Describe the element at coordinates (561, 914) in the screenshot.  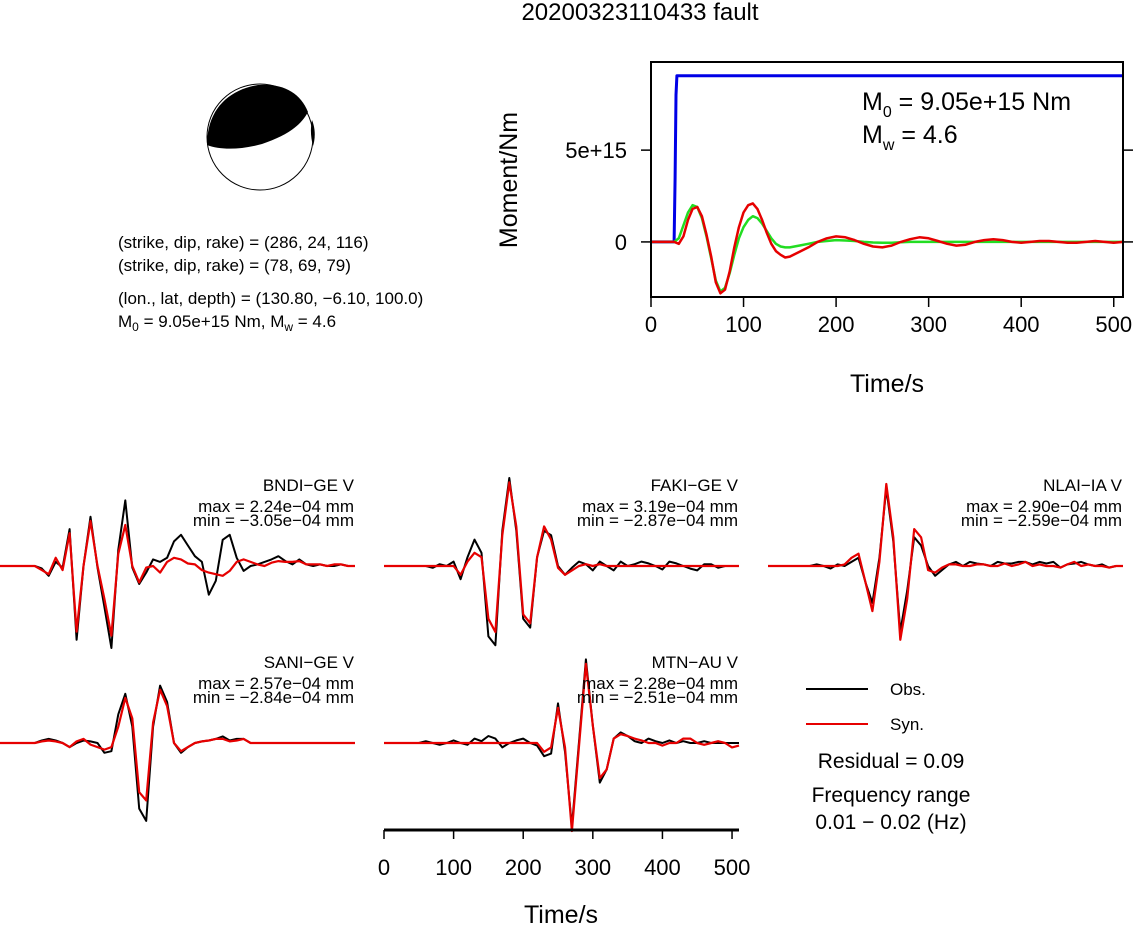
I see `waveform-x-axis-label: Time/s` at that location.